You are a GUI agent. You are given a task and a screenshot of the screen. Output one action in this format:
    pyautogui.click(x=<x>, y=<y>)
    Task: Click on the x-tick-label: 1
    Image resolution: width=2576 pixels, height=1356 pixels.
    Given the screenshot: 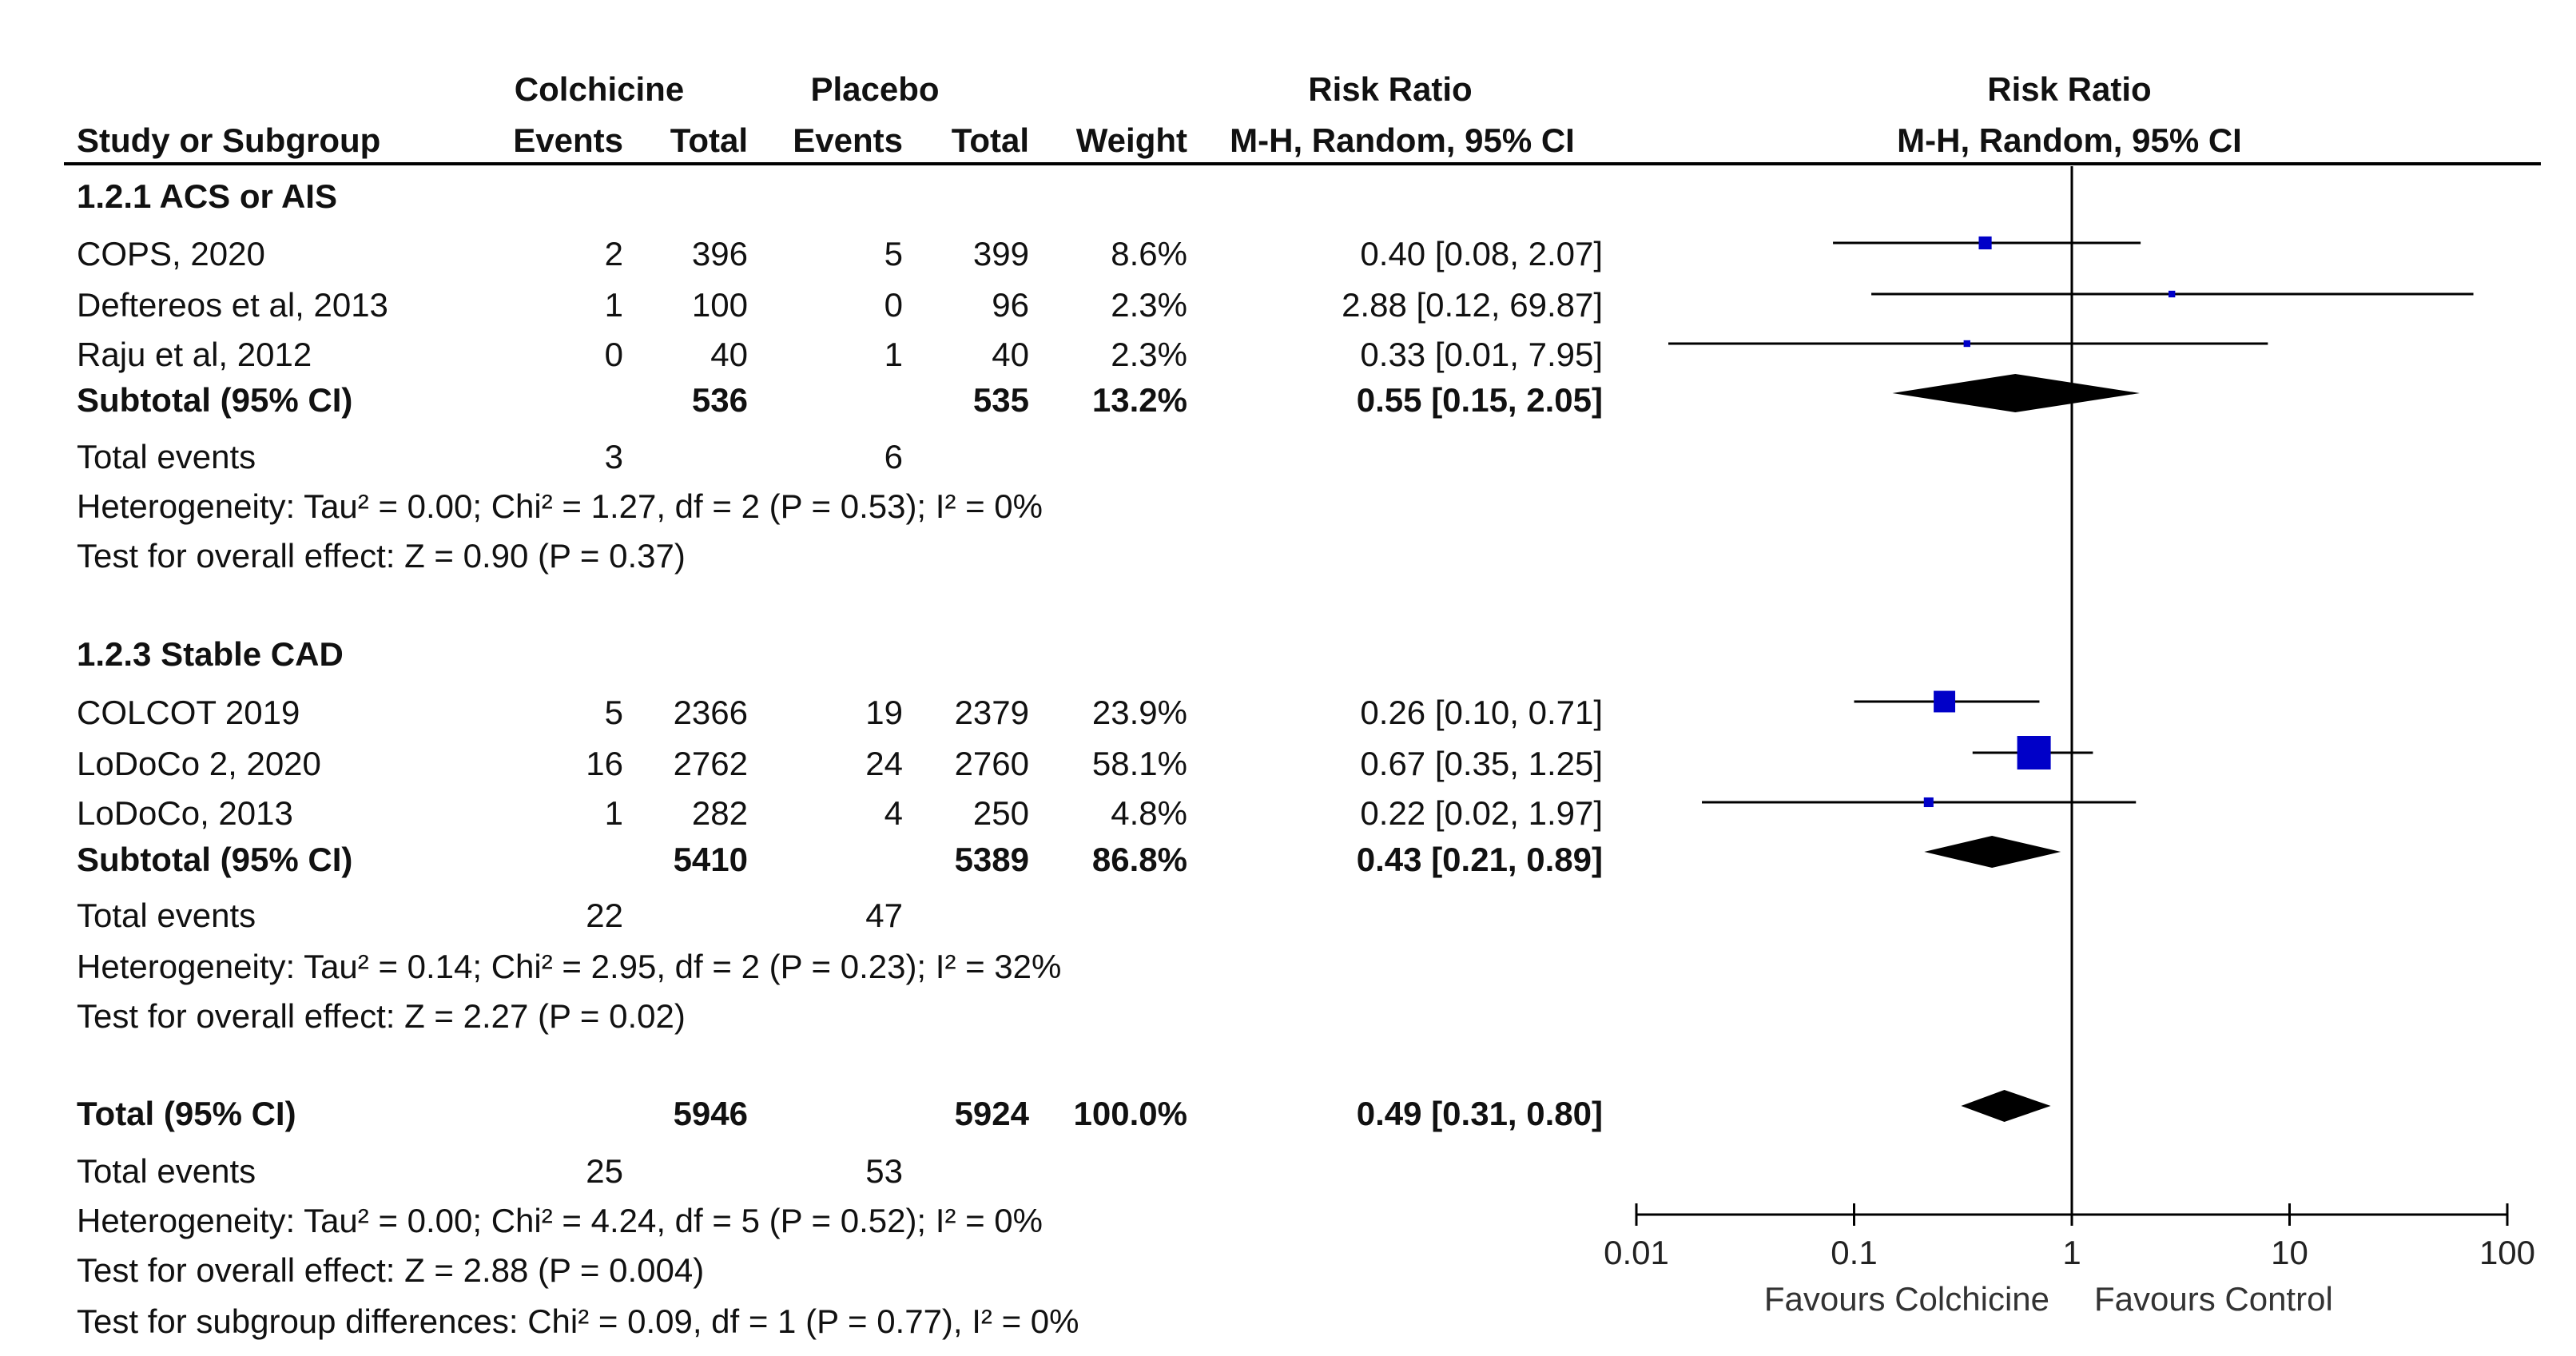 What is the action you would take?
    pyautogui.click(x=2071, y=1252)
    